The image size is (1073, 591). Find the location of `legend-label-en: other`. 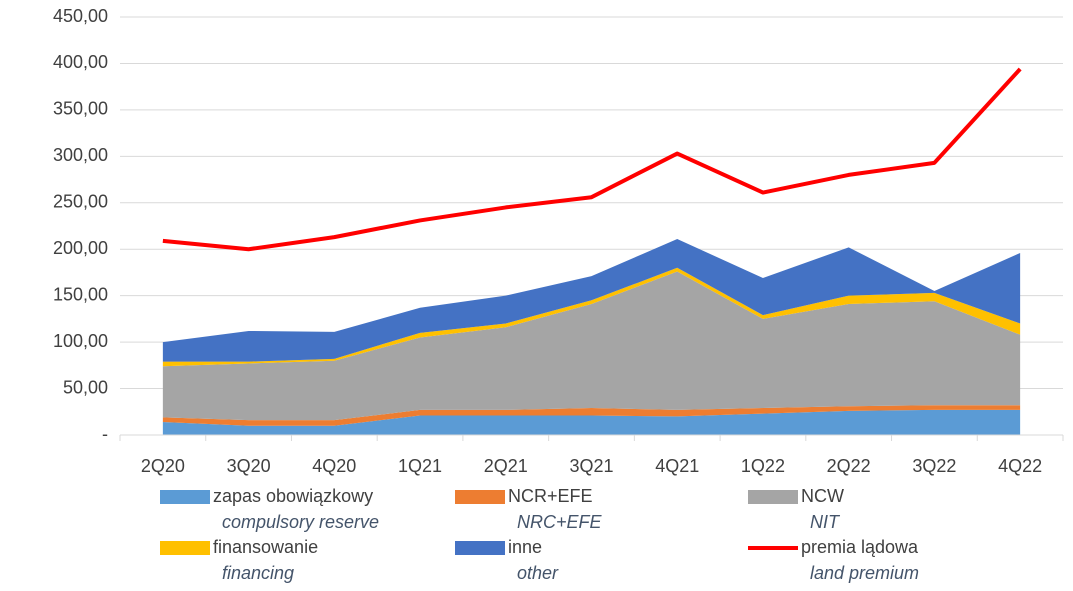

legend-label-en: other is located at coordinates (538, 573).